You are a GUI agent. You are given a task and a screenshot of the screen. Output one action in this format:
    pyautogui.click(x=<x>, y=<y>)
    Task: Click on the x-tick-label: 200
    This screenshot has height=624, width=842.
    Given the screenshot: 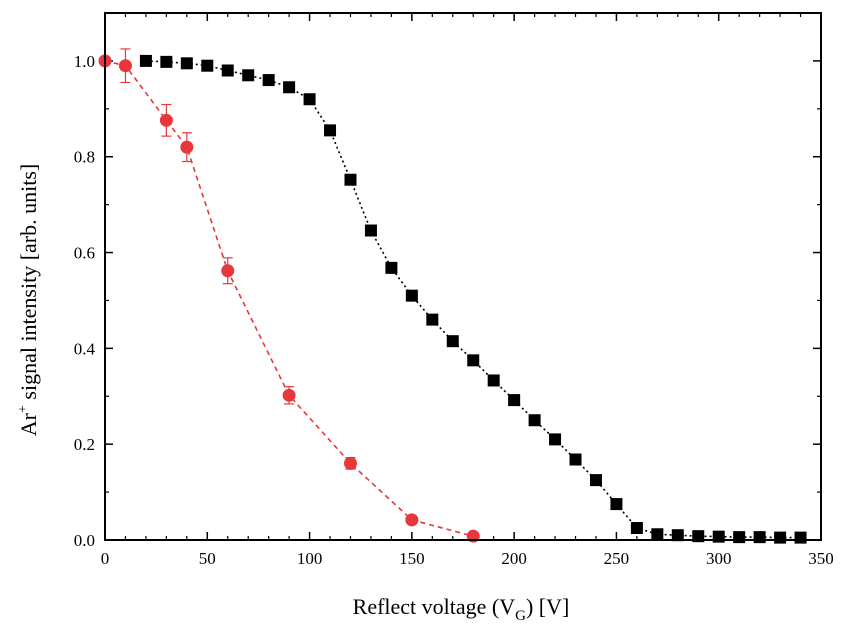 What is the action you would take?
    pyautogui.click(x=514, y=558)
    